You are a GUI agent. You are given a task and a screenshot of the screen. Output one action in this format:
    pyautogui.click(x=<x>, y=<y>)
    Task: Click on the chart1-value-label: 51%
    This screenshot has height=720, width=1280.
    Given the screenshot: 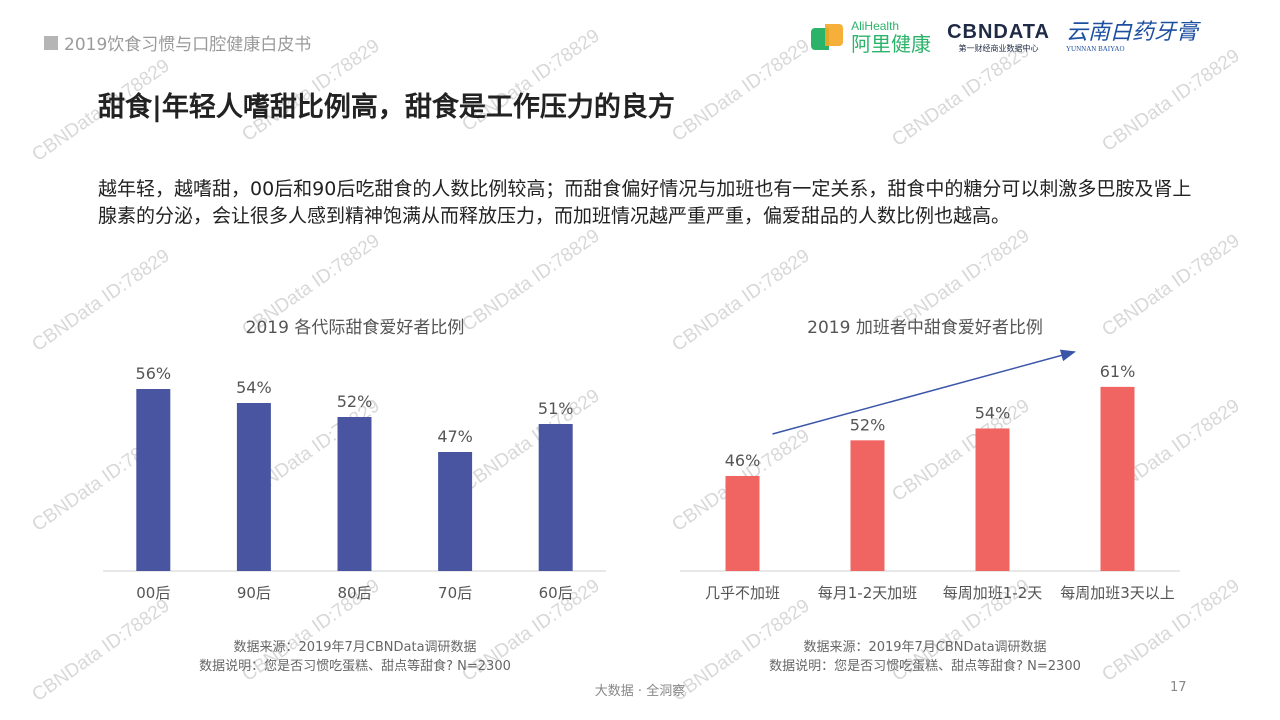 What is the action you would take?
    pyautogui.click(x=556, y=408)
    